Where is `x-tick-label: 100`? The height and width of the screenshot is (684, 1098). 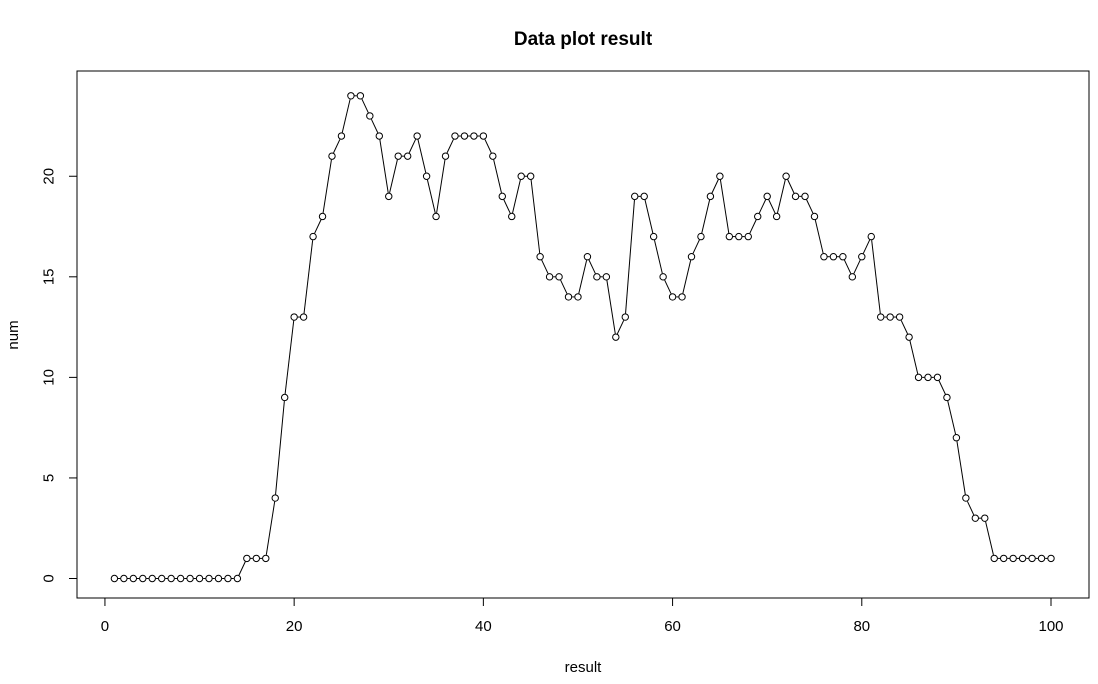
x-tick-label: 100 is located at coordinates (1050, 626).